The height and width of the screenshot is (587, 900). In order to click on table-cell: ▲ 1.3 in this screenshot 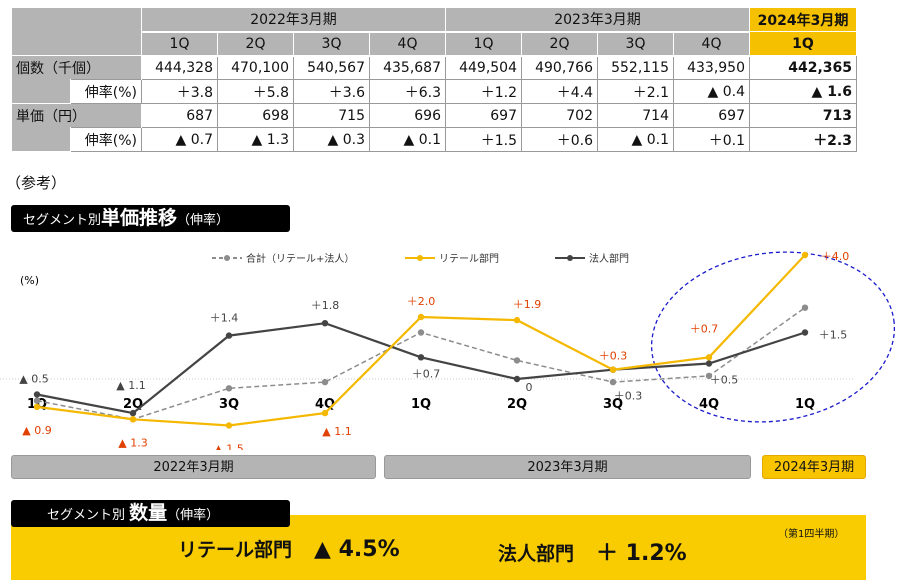, I will do `click(255, 139)`.